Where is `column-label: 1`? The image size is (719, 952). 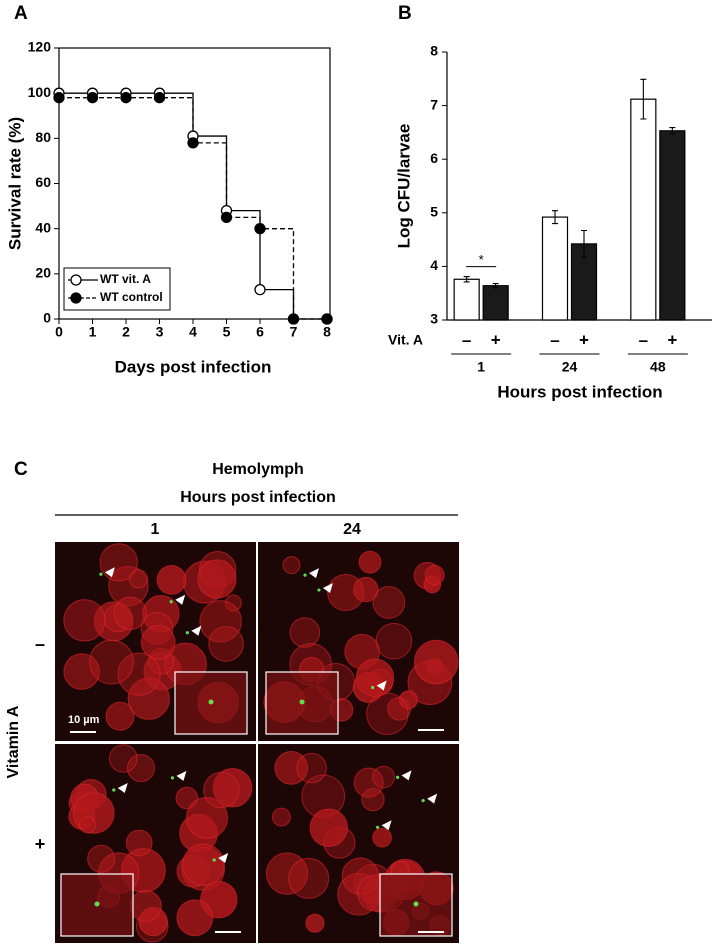
column-label: 1 is located at coordinates (155, 529).